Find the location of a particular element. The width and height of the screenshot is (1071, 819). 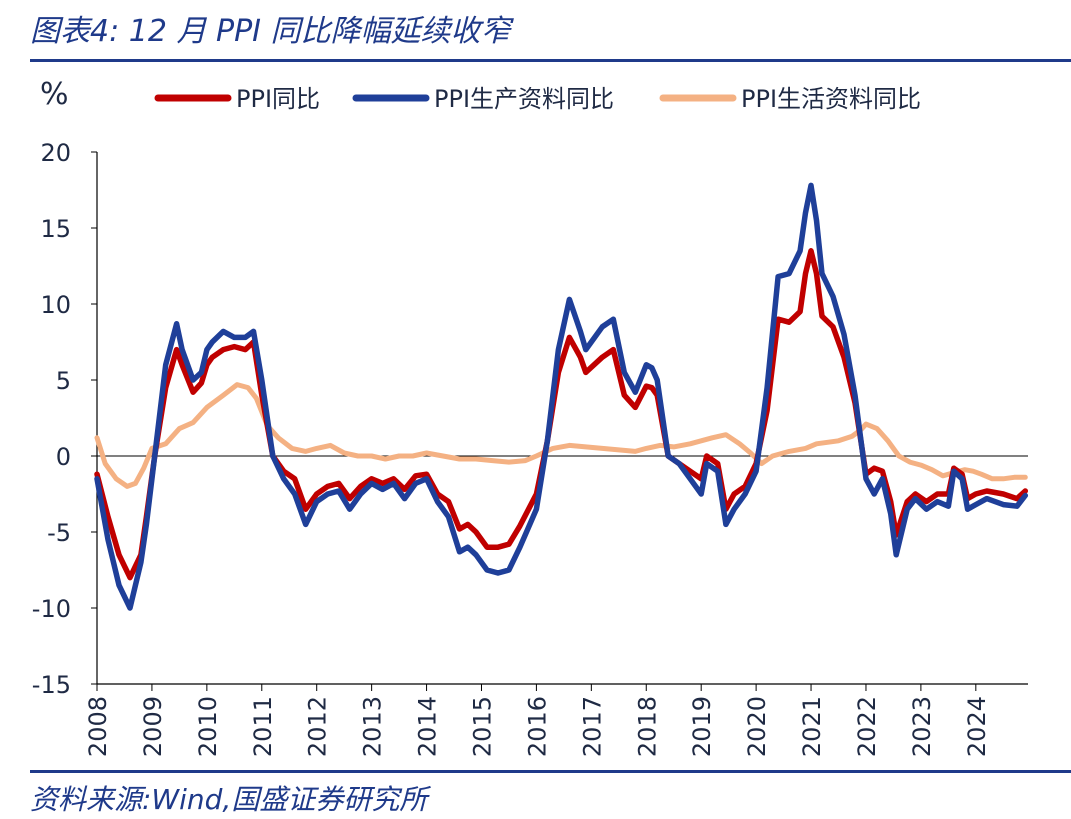

x-tick-label: 2021 is located at coordinates (812, 726).